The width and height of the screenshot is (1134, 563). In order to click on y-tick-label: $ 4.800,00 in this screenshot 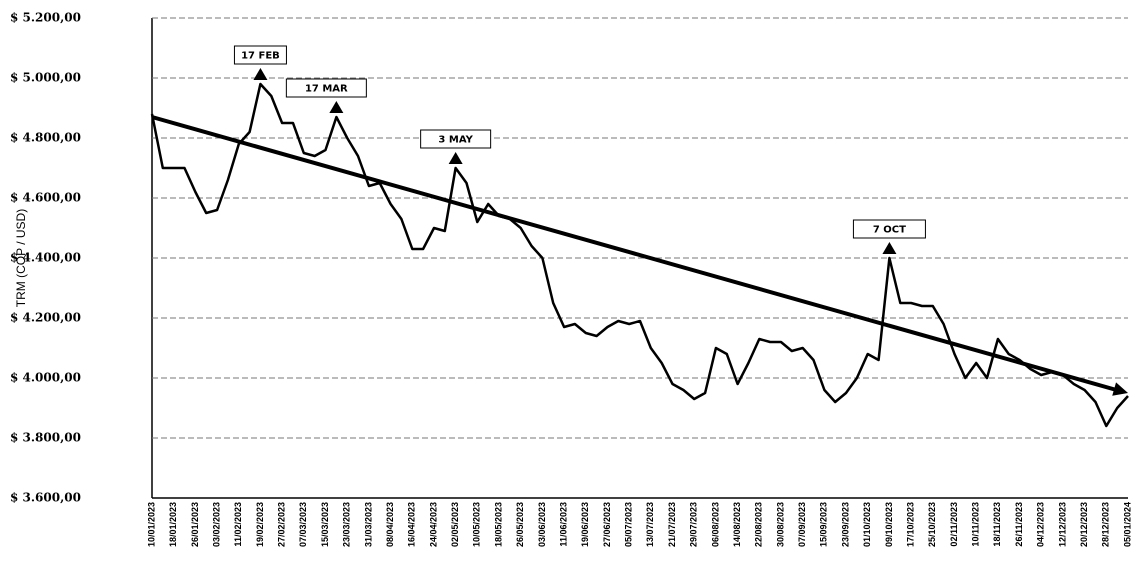, I will do `click(45, 138)`.